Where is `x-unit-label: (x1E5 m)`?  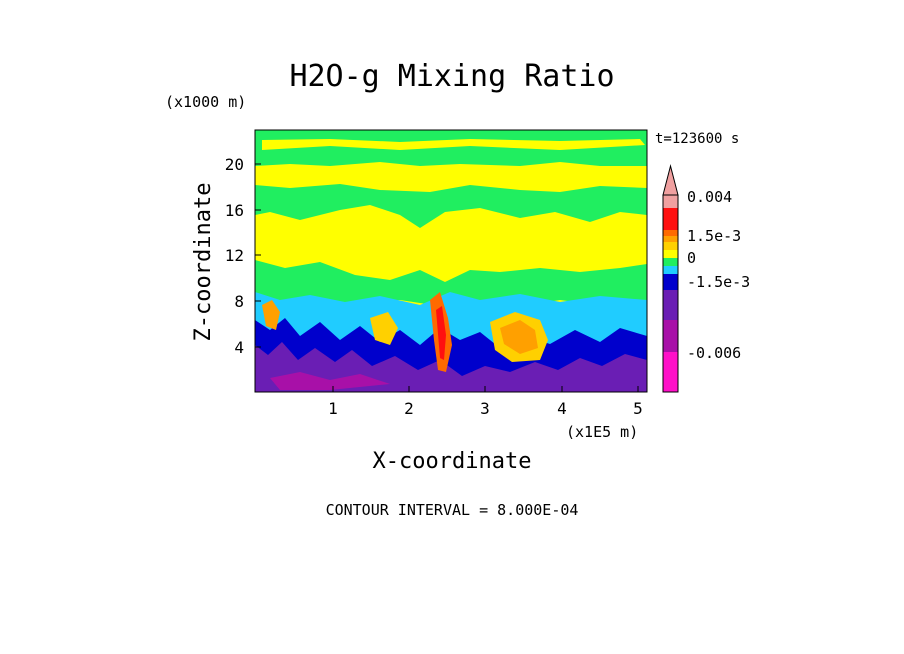 x-unit-label: (x1E5 m) is located at coordinates (602, 432).